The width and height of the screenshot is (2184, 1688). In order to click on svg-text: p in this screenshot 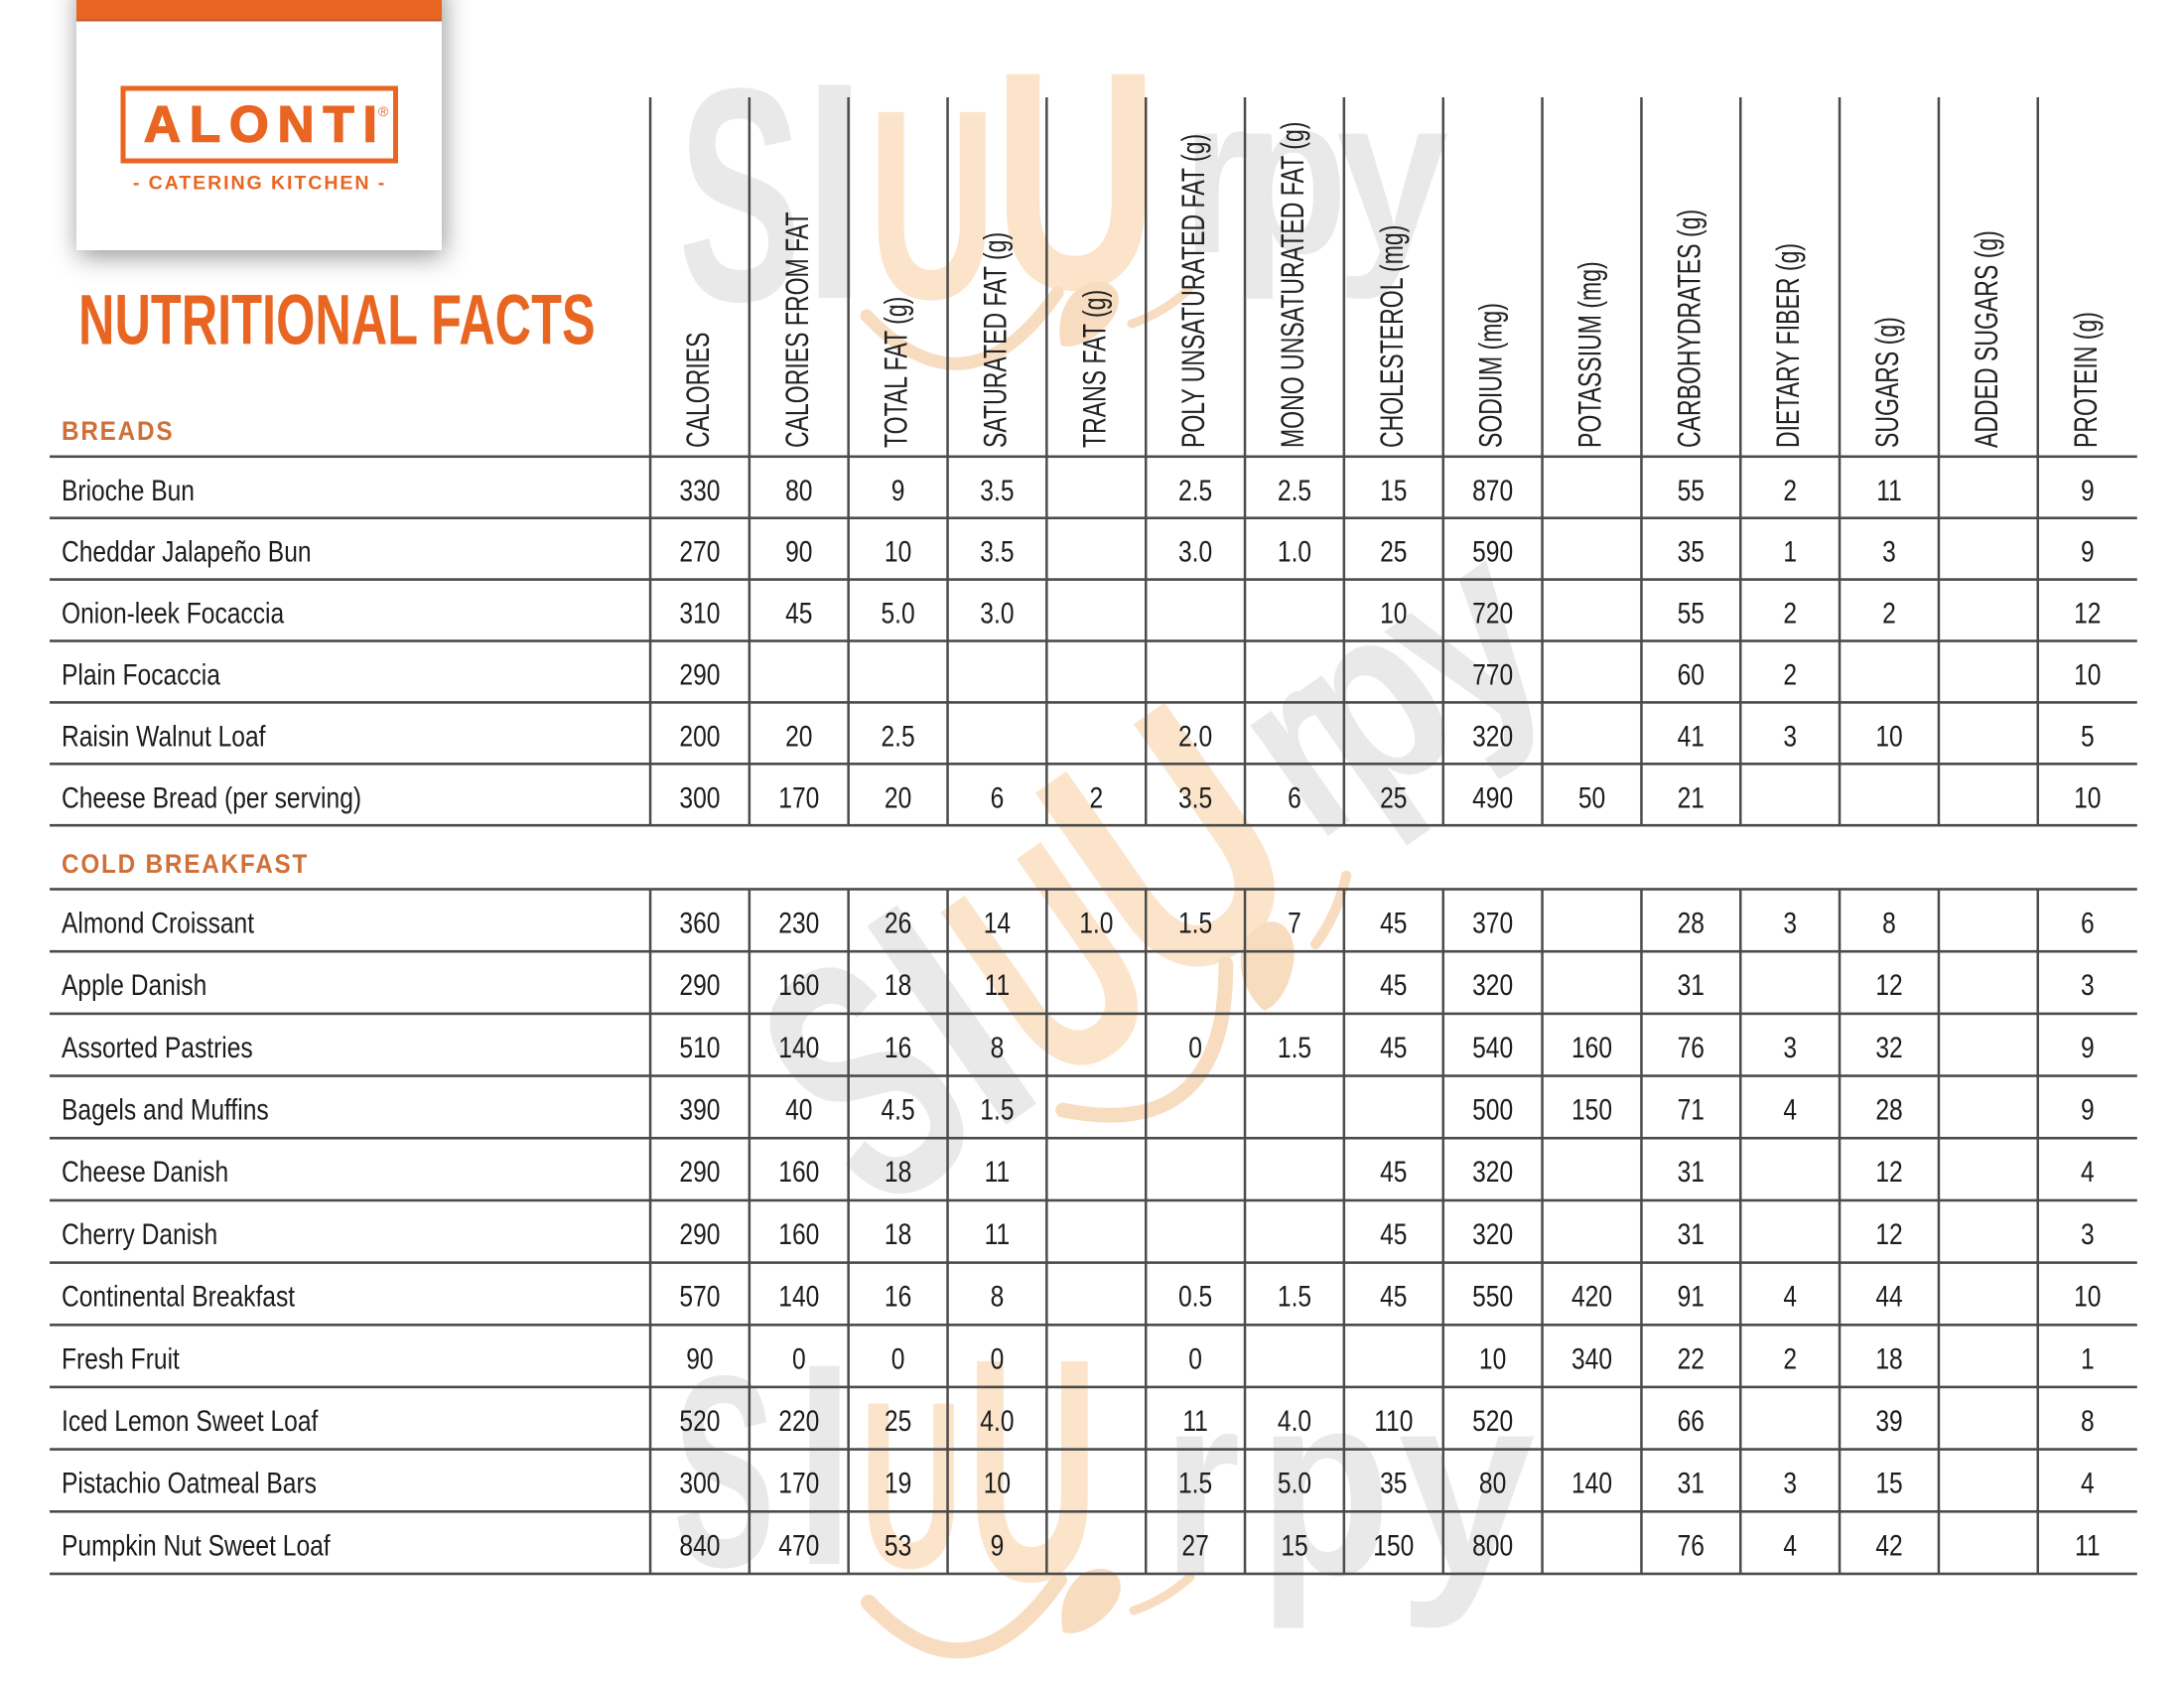, I will do `click(1291, 176)`.